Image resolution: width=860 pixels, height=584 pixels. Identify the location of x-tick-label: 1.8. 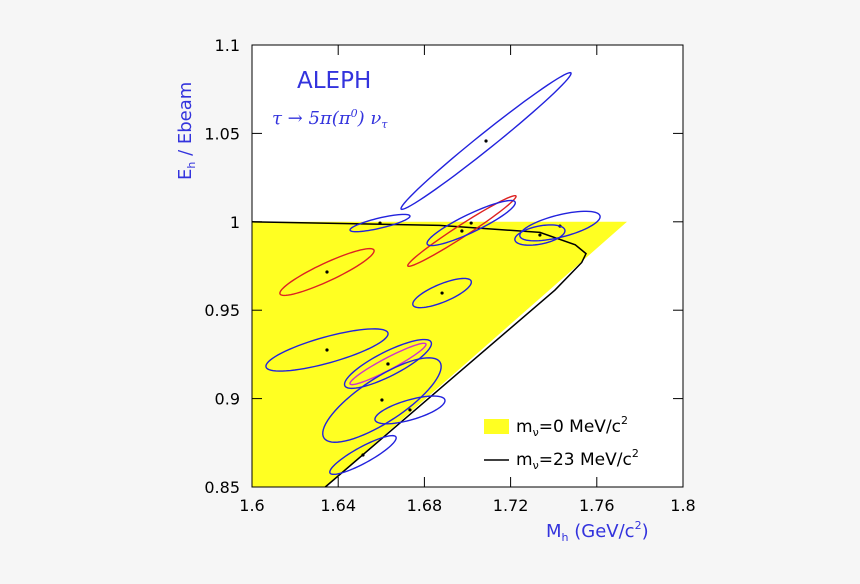
(682, 505).